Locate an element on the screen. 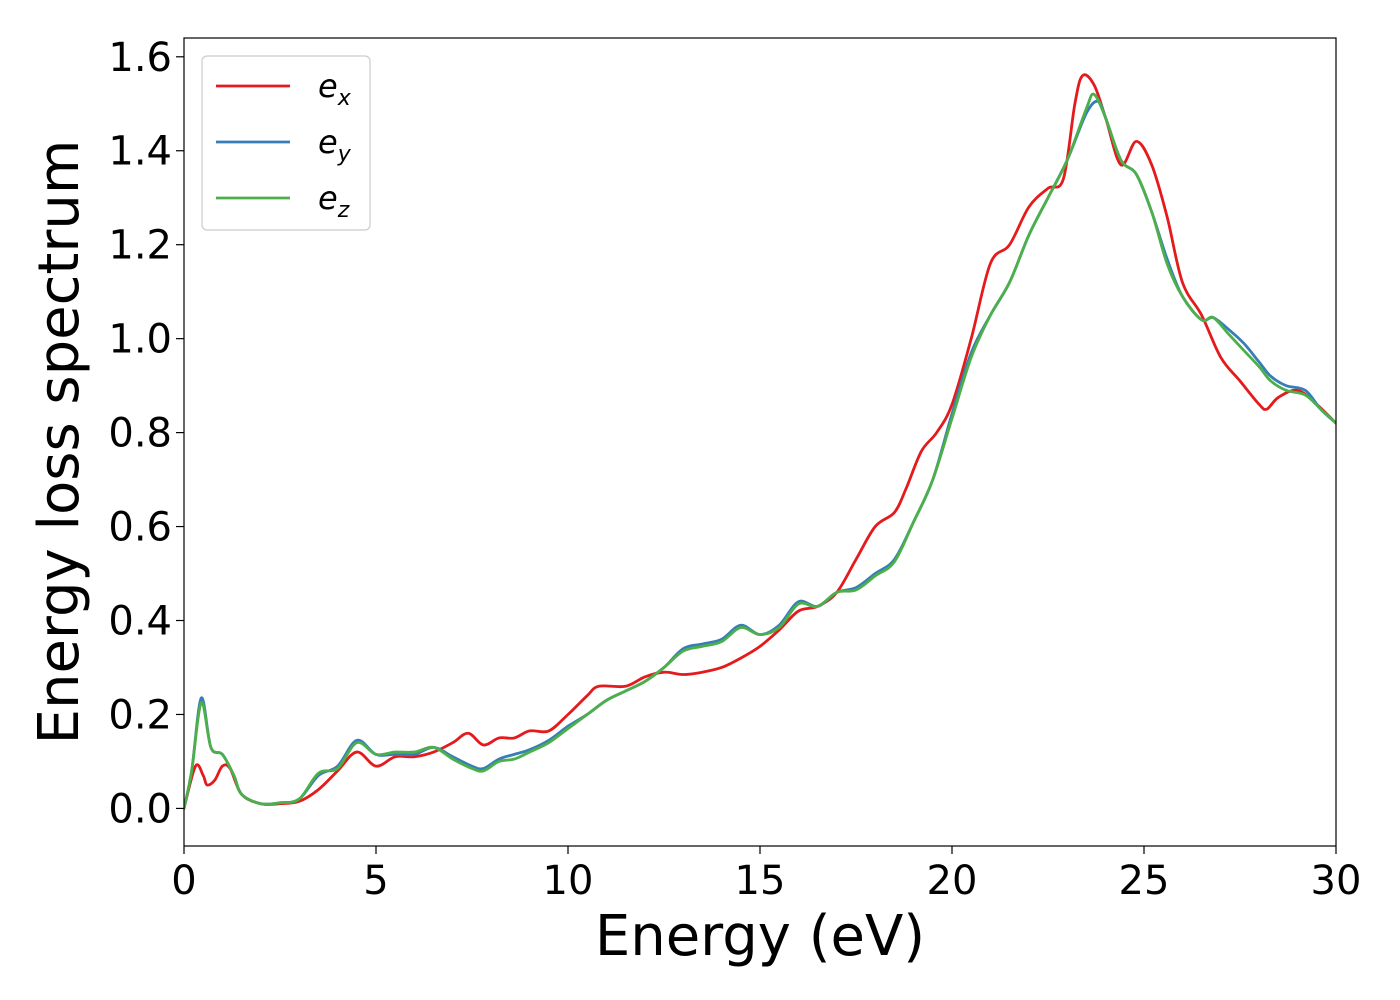 The height and width of the screenshot is (1000, 1400). y-tick-label: 0.0 is located at coordinates (140, 809).